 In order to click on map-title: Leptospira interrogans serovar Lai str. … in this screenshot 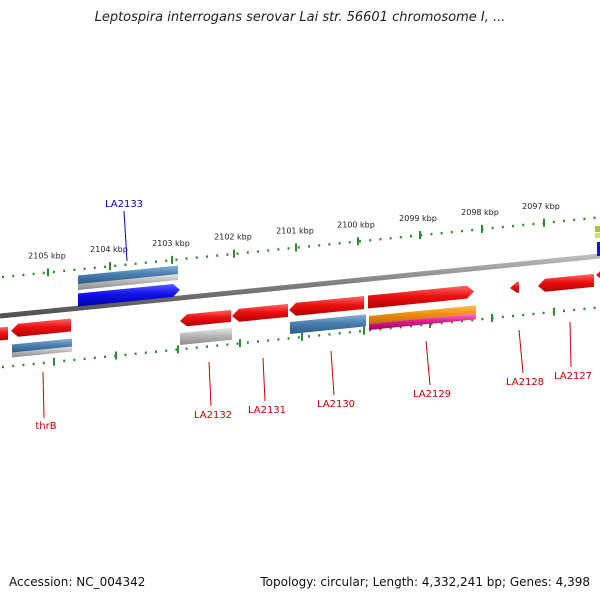, I will do `click(300, 17)`.